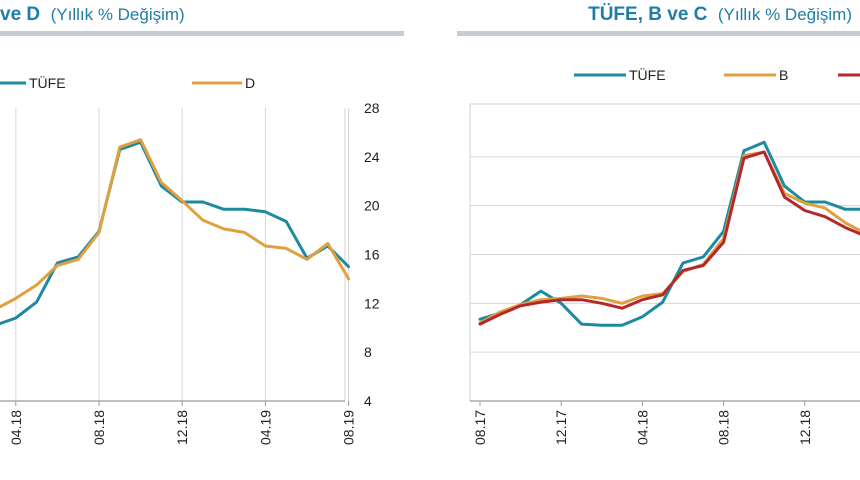 This screenshot has height=480, width=860. What do you see at coordinates (372, 108) in the screenshot?
I see `left-y-tick-label: 28` at bounding box center [372, 108].